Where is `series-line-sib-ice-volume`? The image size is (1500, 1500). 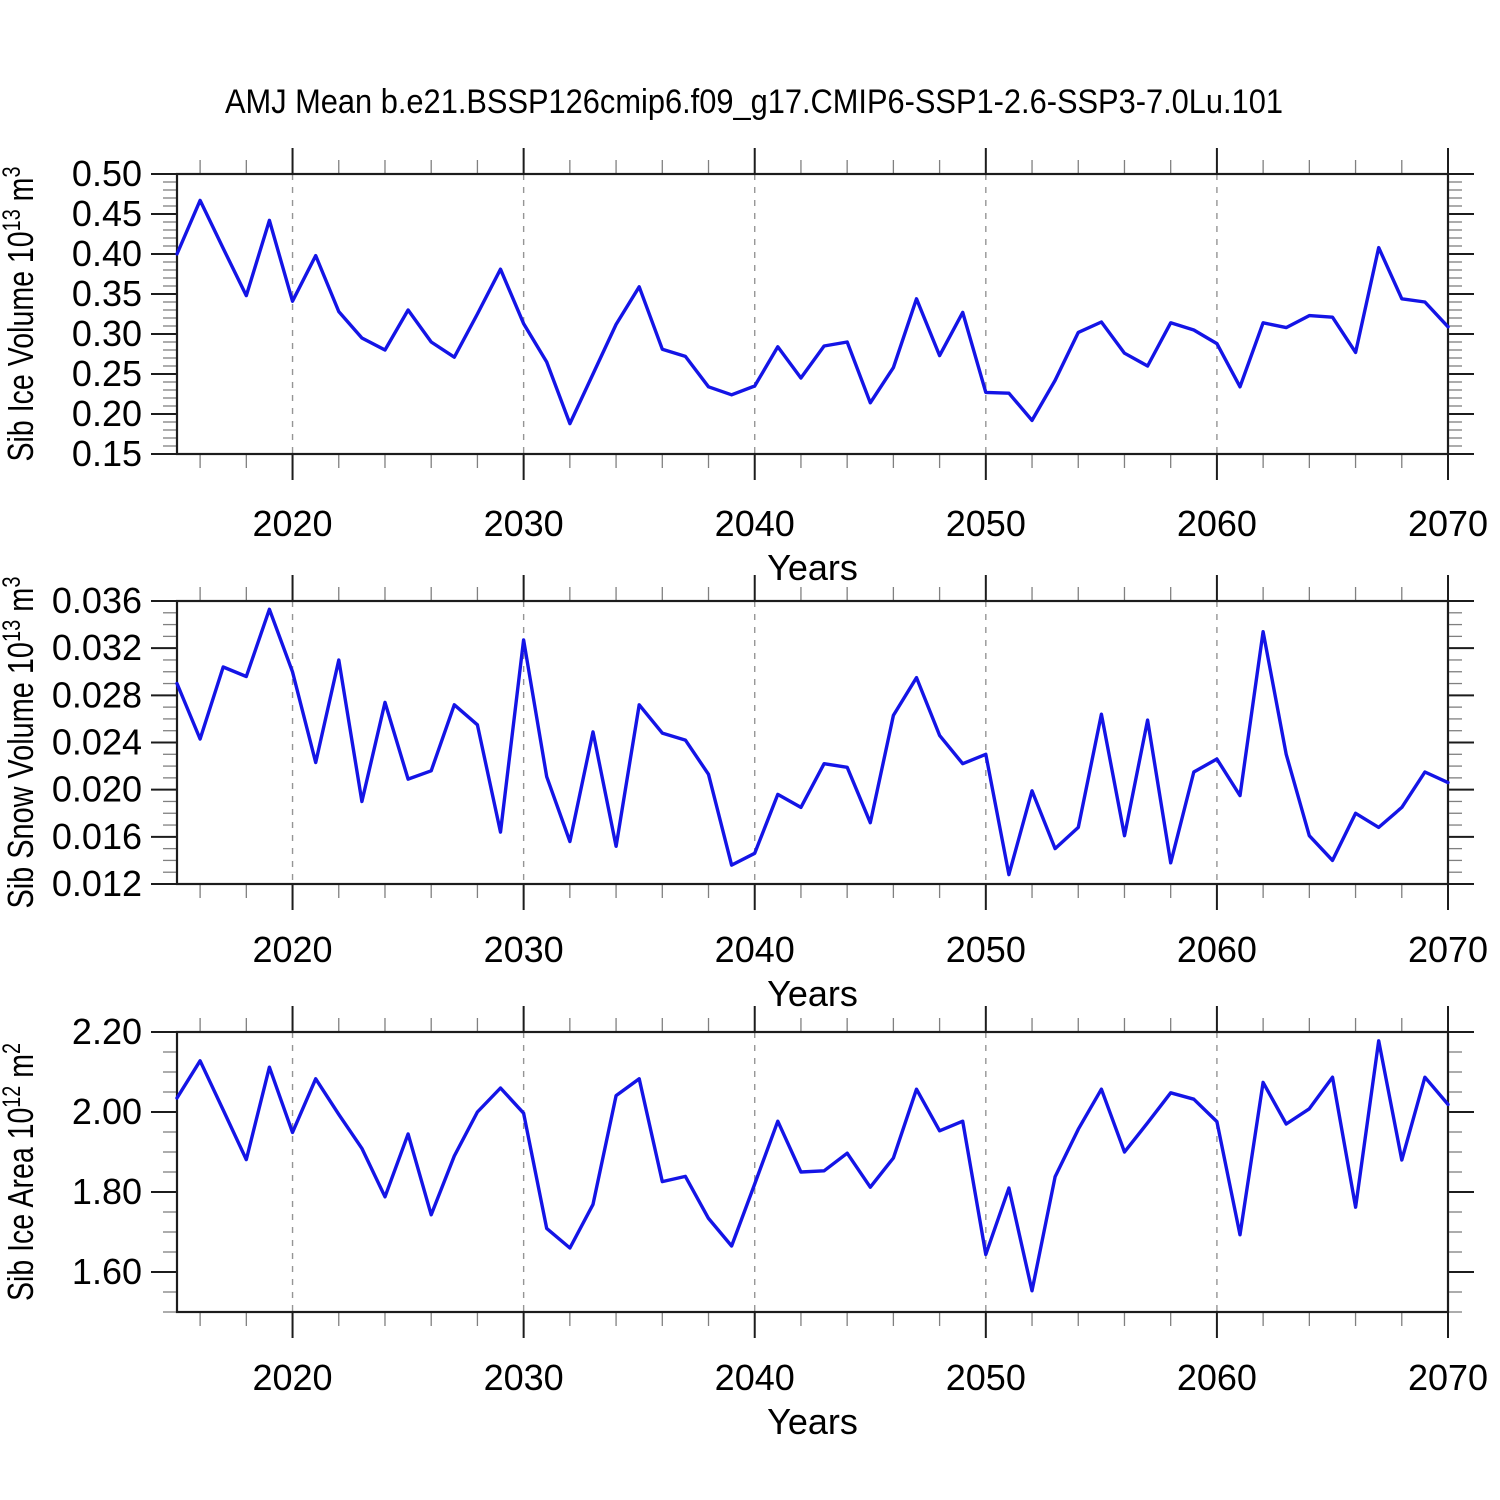
series-line-sib-ice-volume is located at coordinates (812, 312).